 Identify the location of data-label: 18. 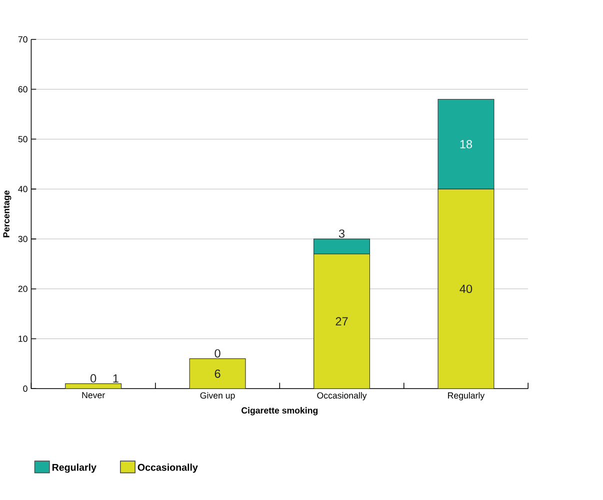
(466, 144).